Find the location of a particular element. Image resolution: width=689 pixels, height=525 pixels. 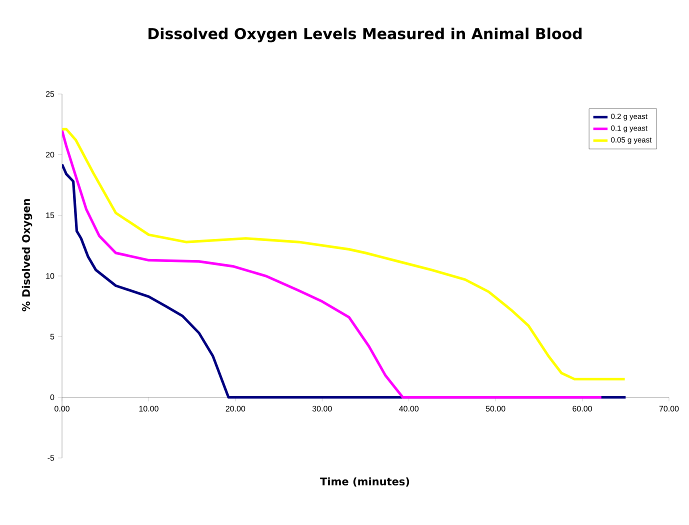

x-tick-label: 70.00 is located at coordinates (669, 409).